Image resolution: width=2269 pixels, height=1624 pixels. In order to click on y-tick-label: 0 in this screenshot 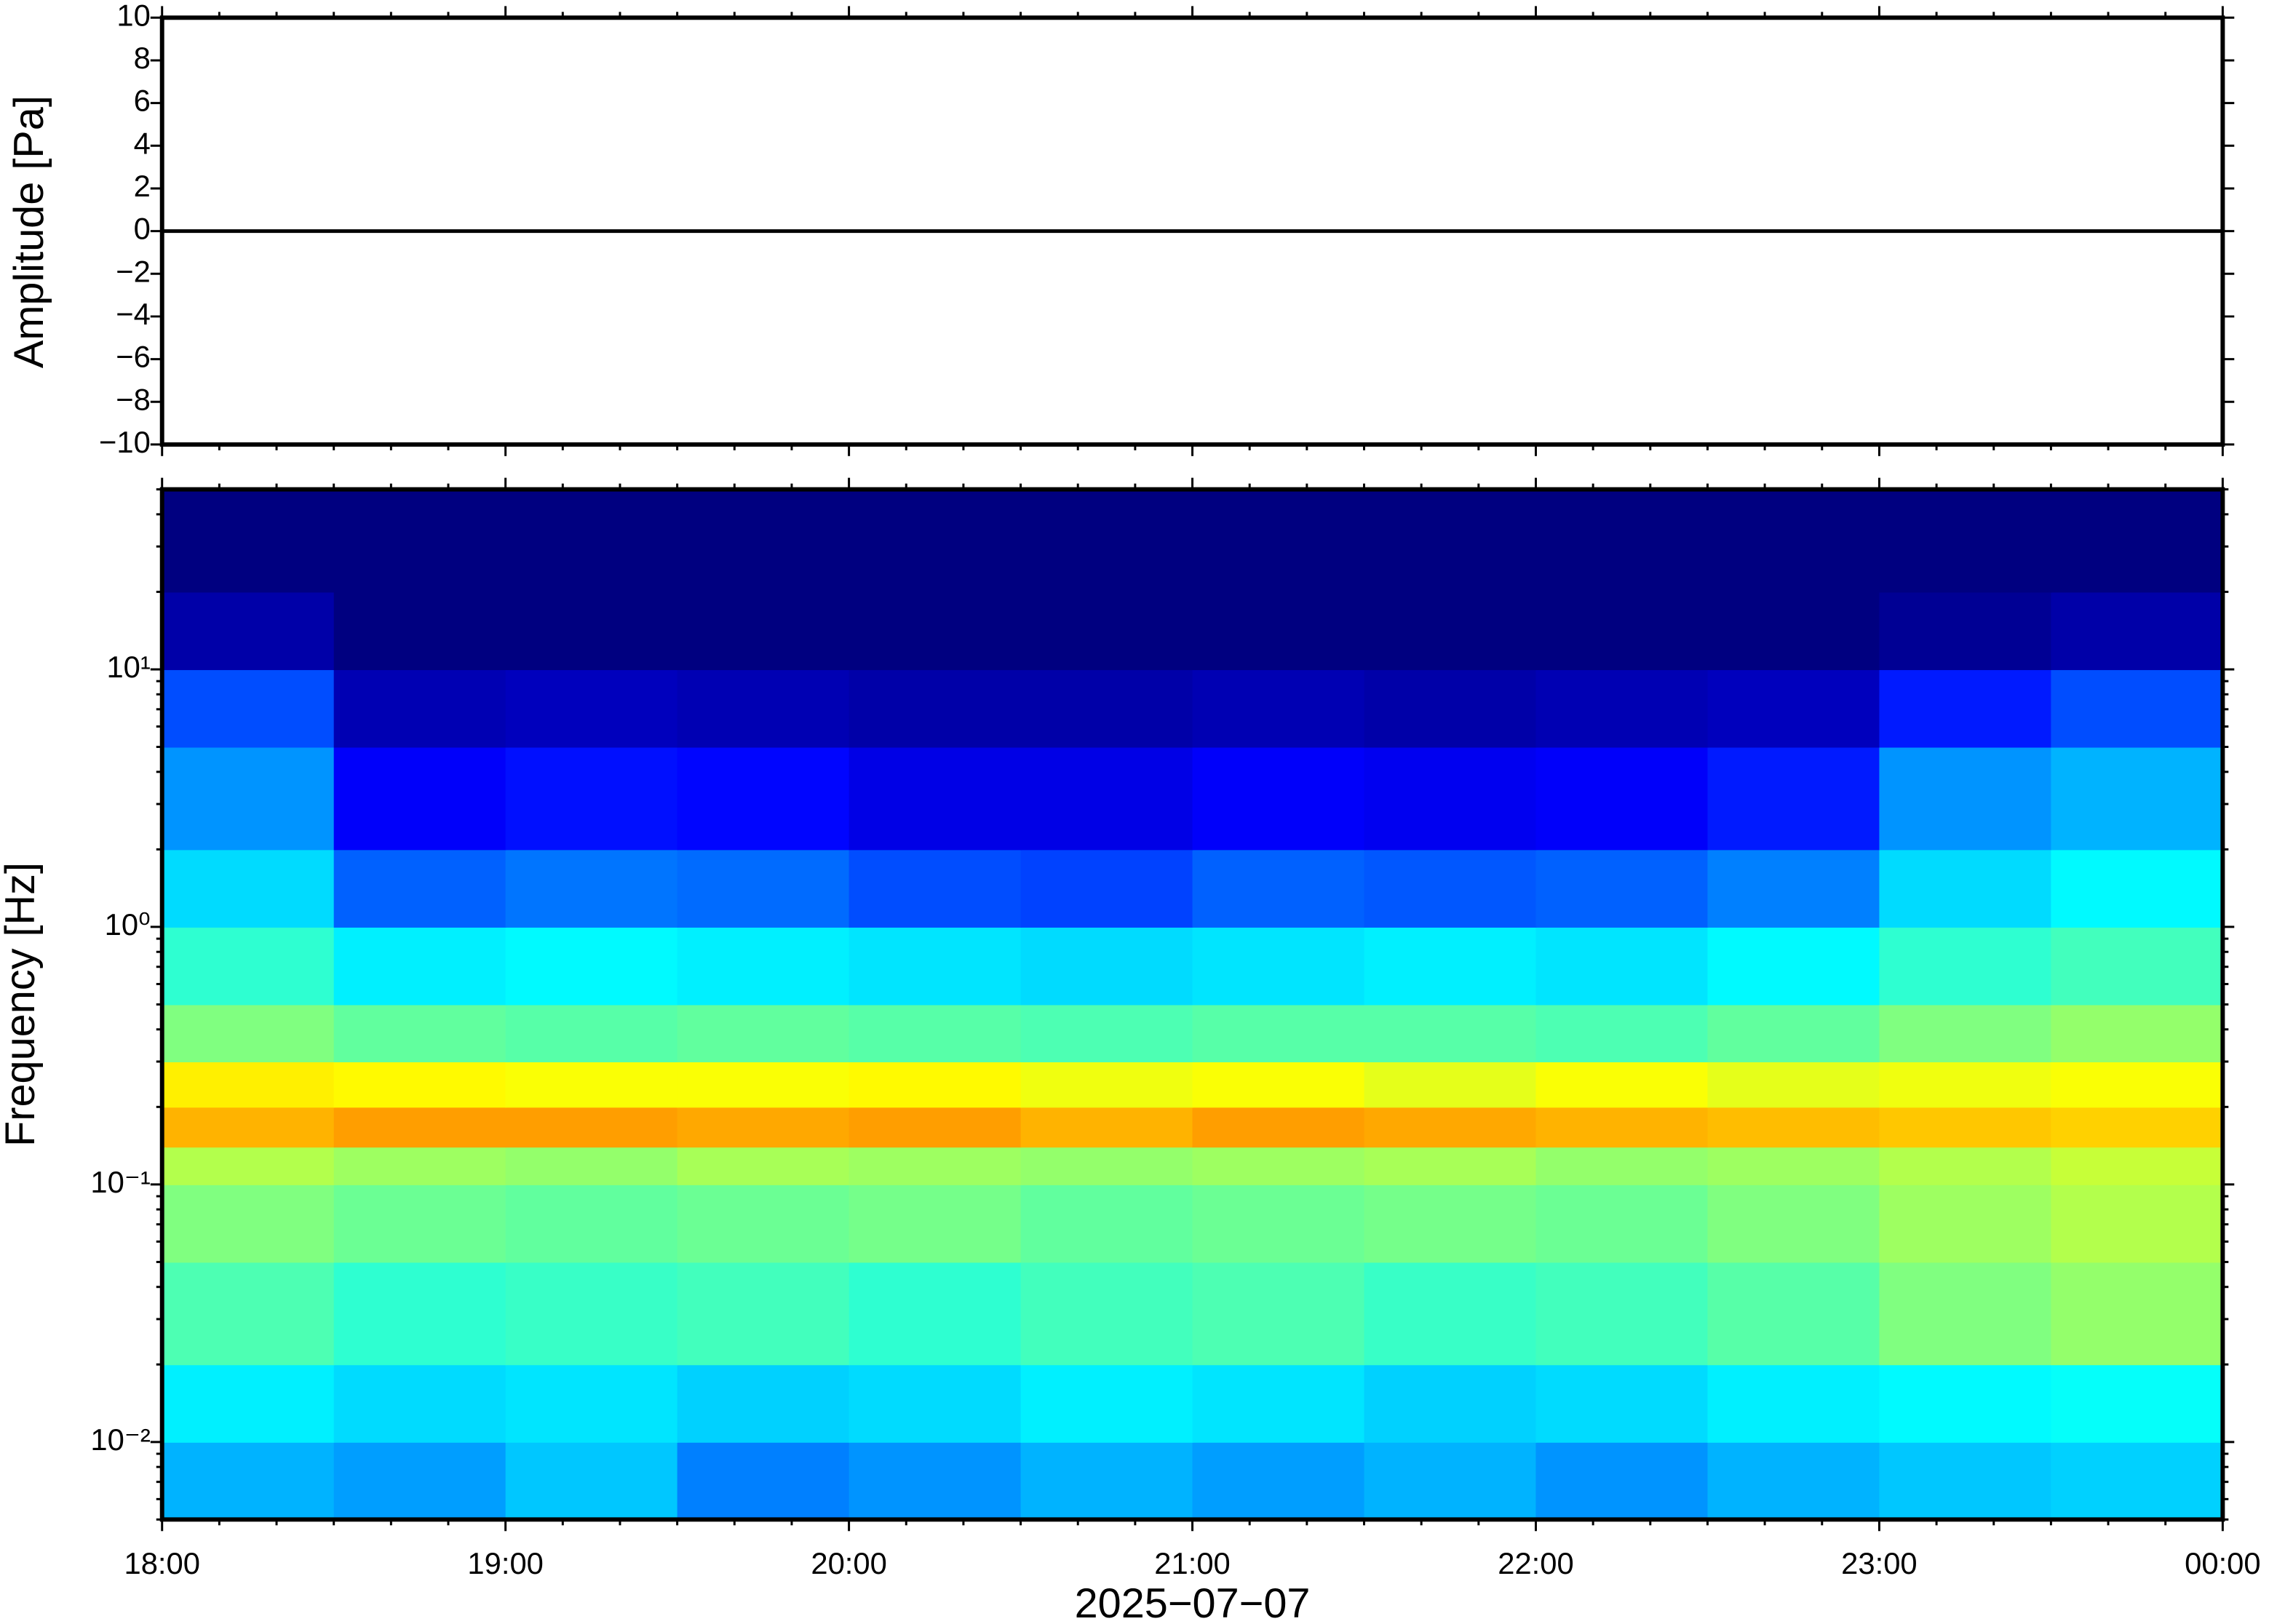, I will do `click(142, 229)`.